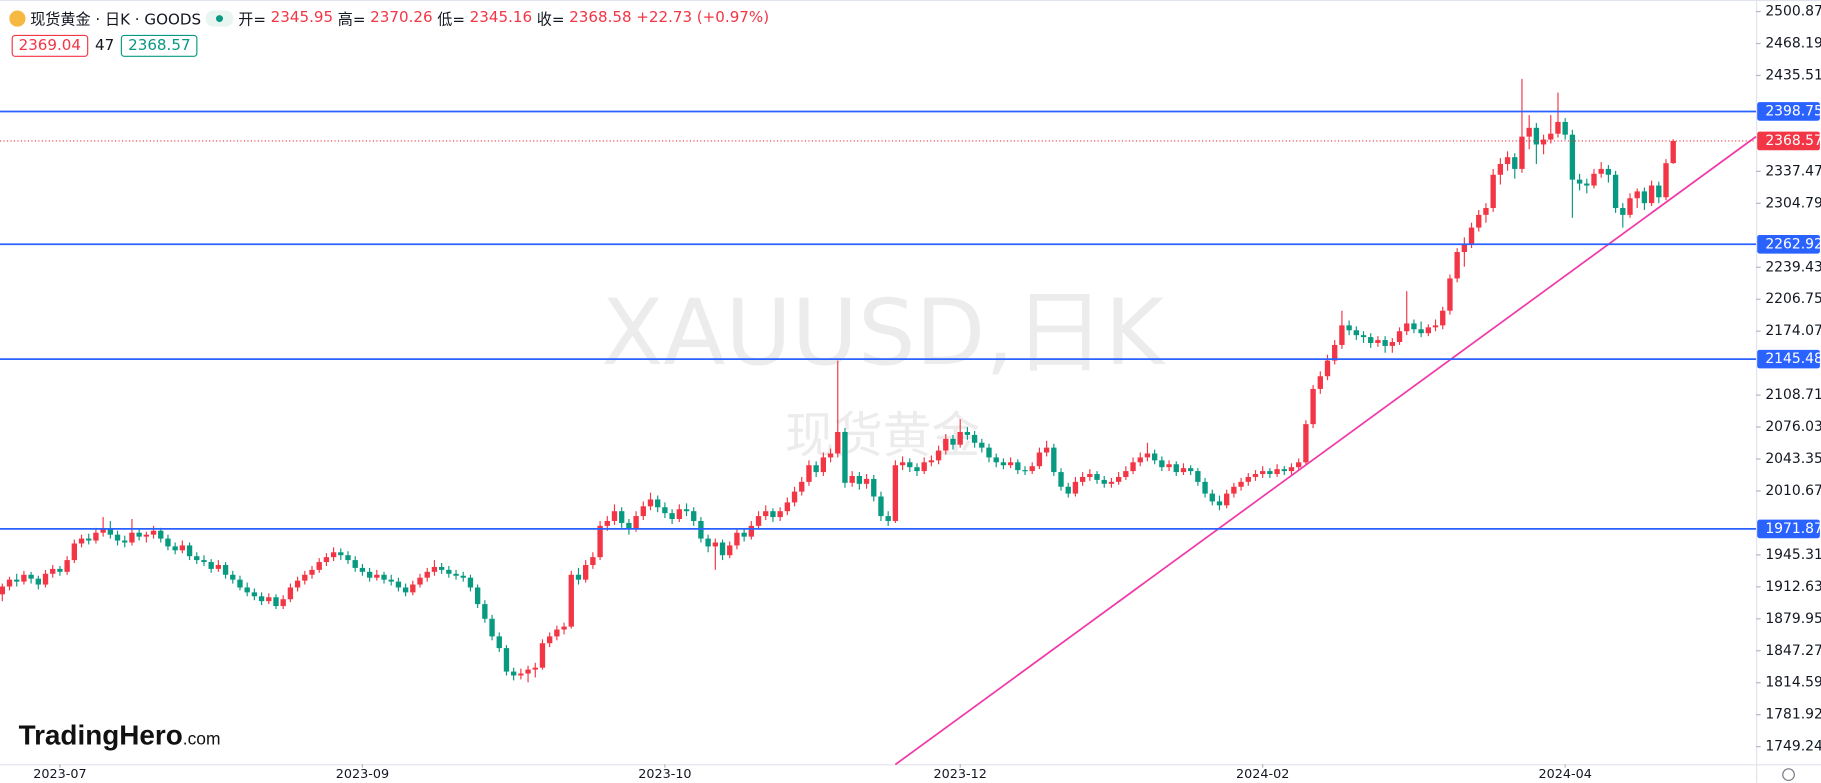 The width and height of the screenshot is (1821, 783). I want to click on x-tick-label: 2023-10, so click(664, 774).